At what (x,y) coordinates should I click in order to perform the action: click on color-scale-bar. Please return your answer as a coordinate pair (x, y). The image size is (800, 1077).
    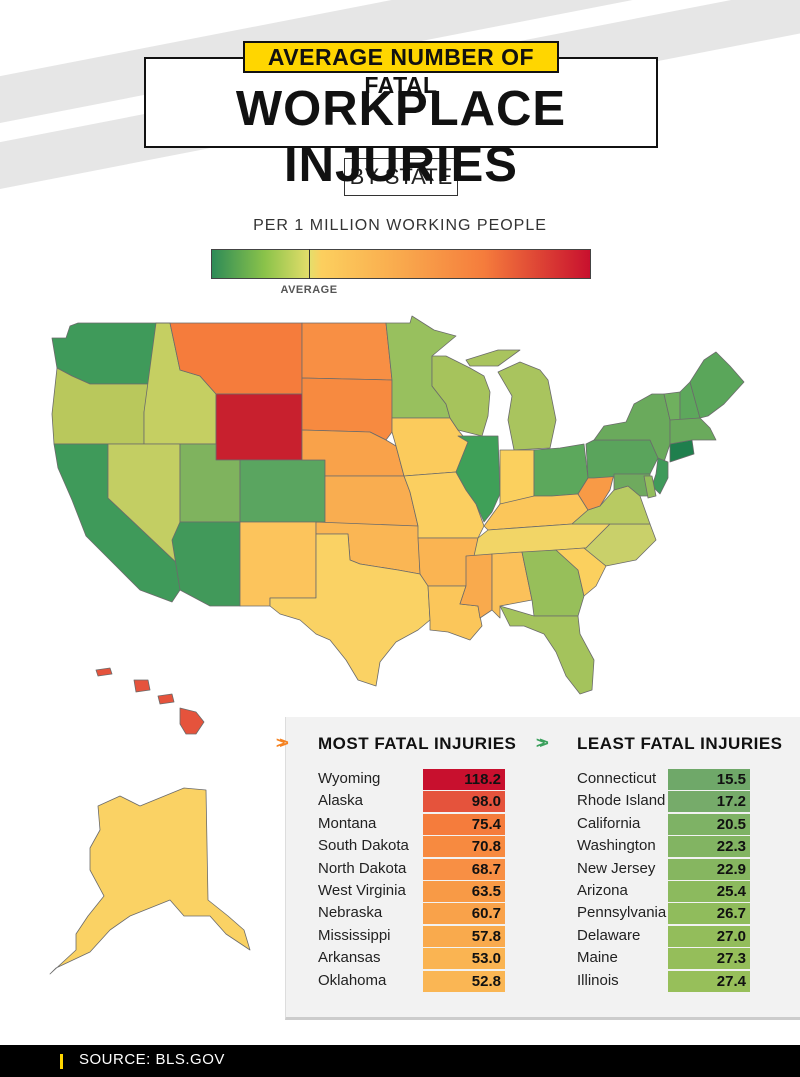
    Looking at the image, I should click on (401, 264).